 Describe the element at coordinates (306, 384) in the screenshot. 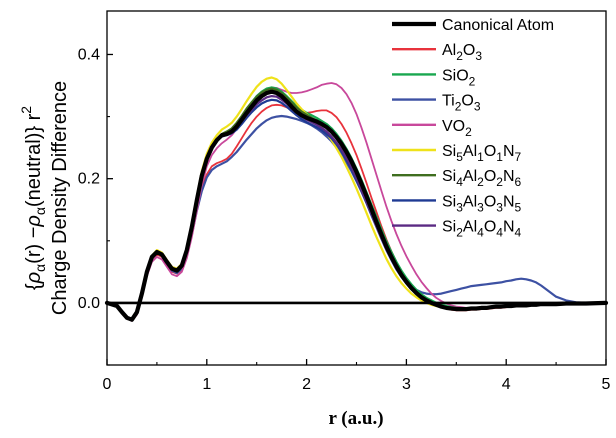

I see `x-tick-label: 2` at that location.